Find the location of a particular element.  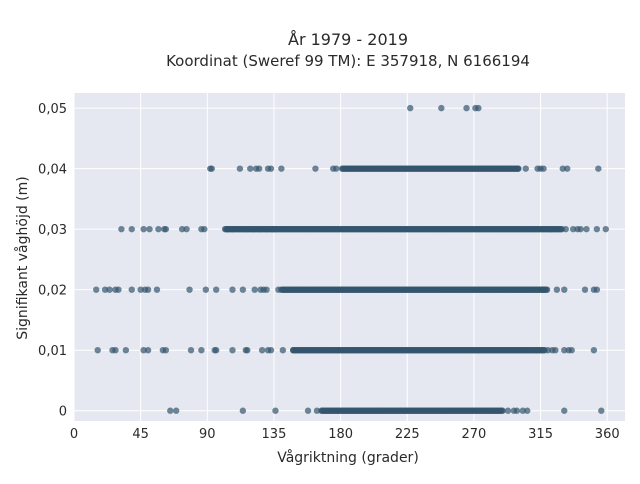

y-tick-label: 0 is located at coordinates (63, 412).